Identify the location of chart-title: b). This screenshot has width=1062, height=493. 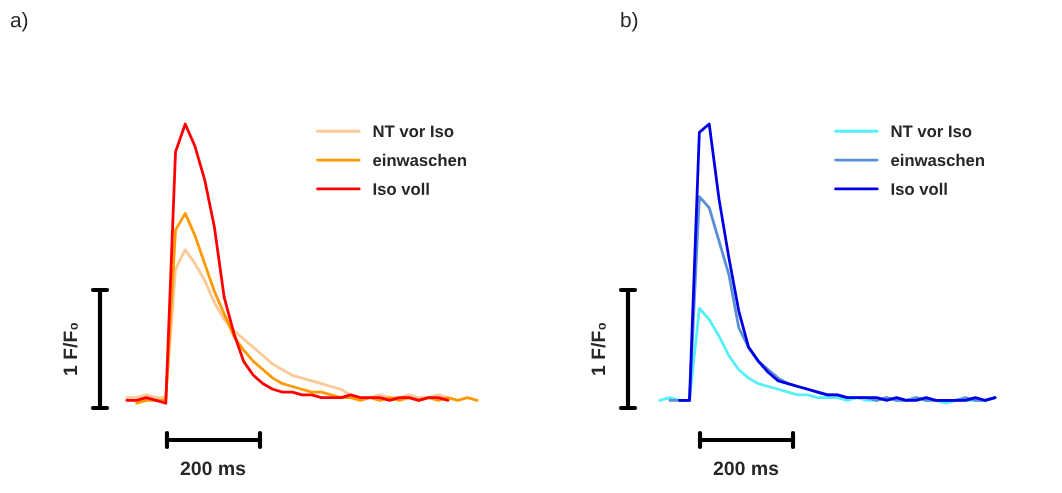
(629, 22).